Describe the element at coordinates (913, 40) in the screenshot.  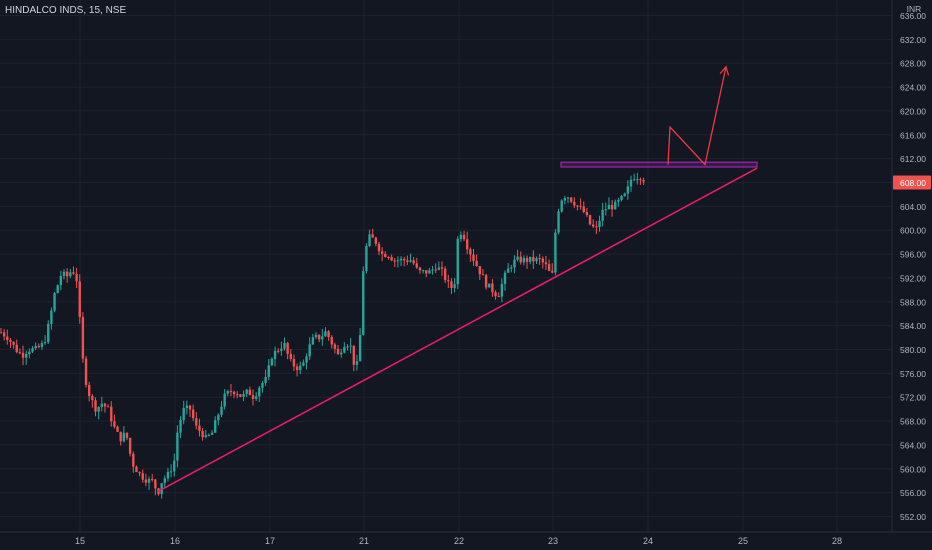
I see `y-tick-label: 632.00` at that location.